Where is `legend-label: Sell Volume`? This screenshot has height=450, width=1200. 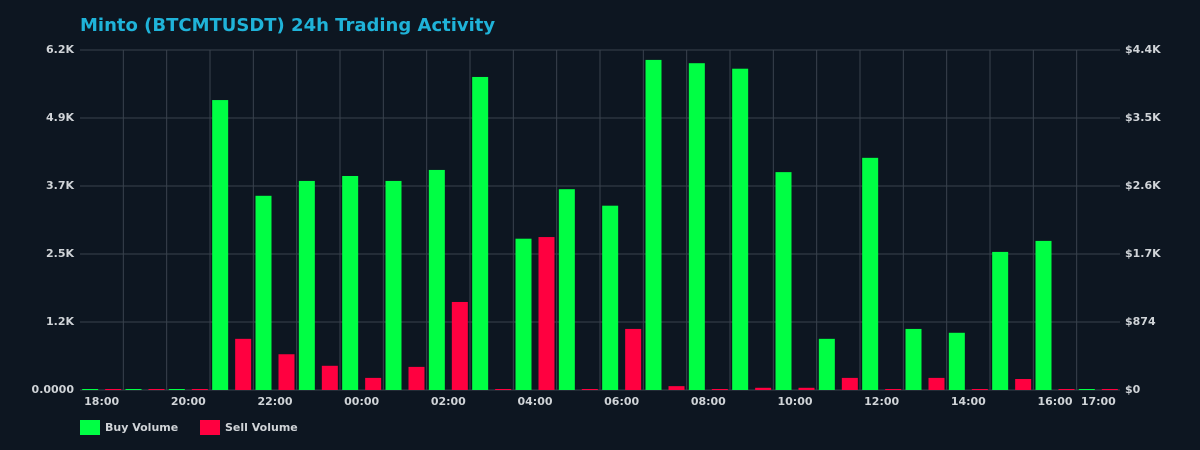 legend-label: Sell Volume is located at coordinates (261, 427).